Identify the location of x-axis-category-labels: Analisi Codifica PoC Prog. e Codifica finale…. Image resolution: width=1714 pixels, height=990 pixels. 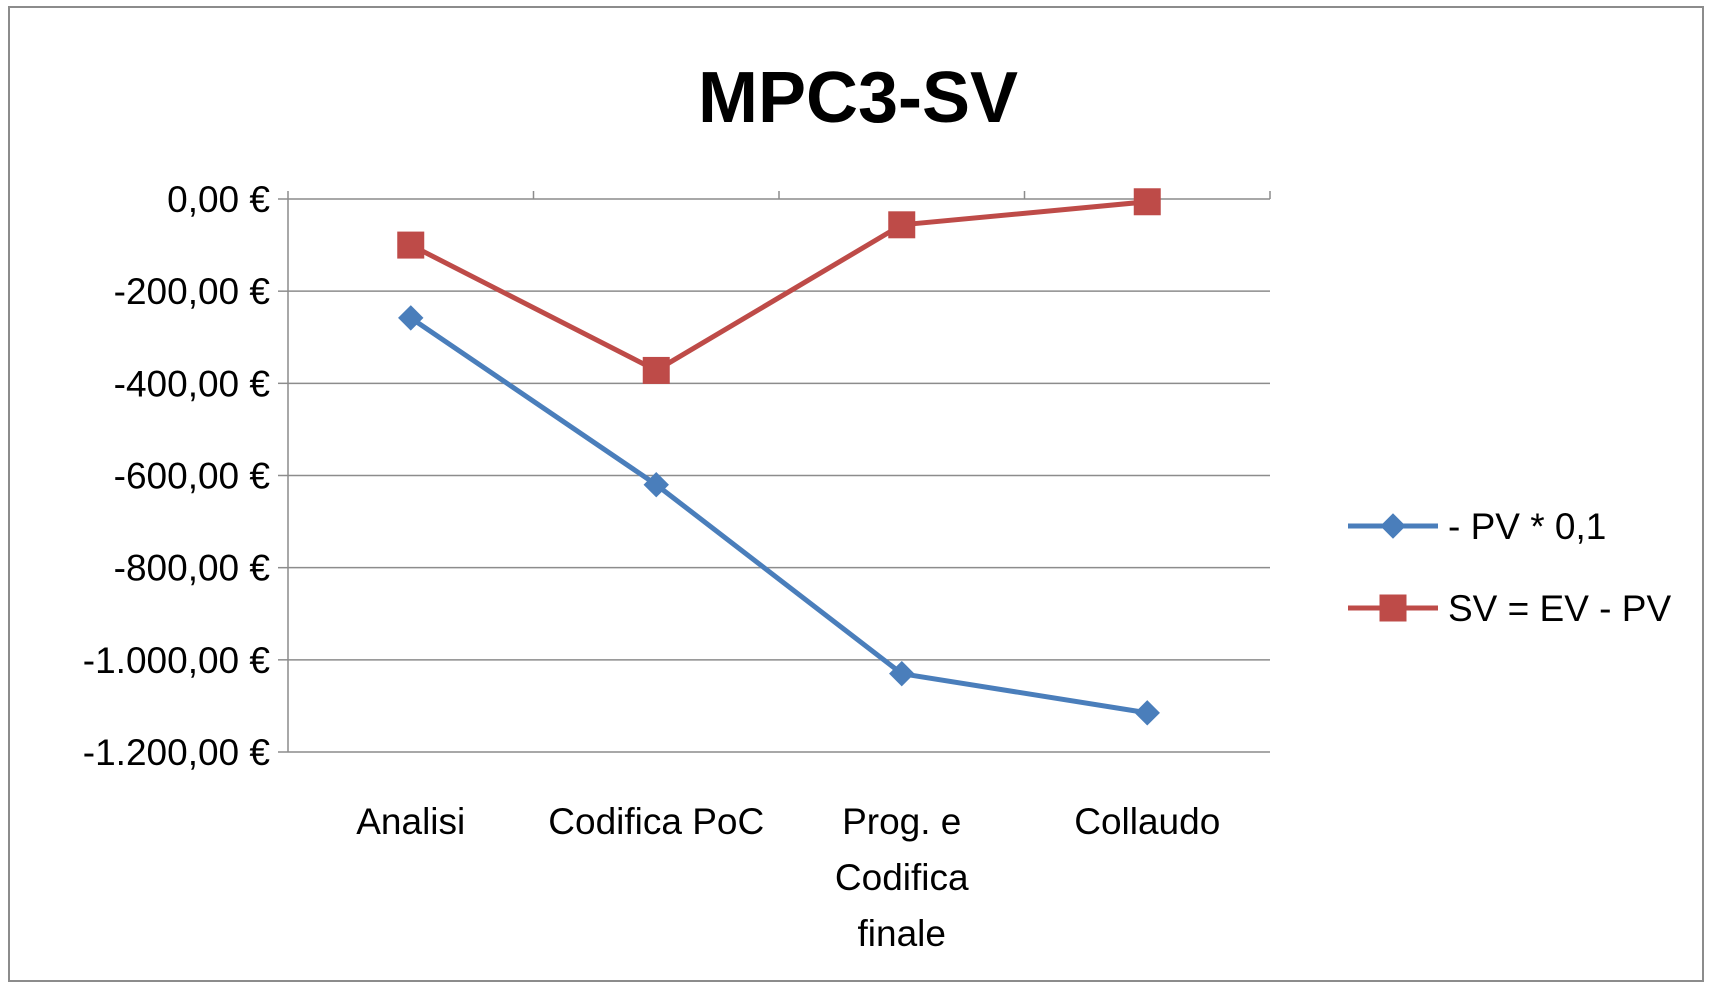
(788, 877).